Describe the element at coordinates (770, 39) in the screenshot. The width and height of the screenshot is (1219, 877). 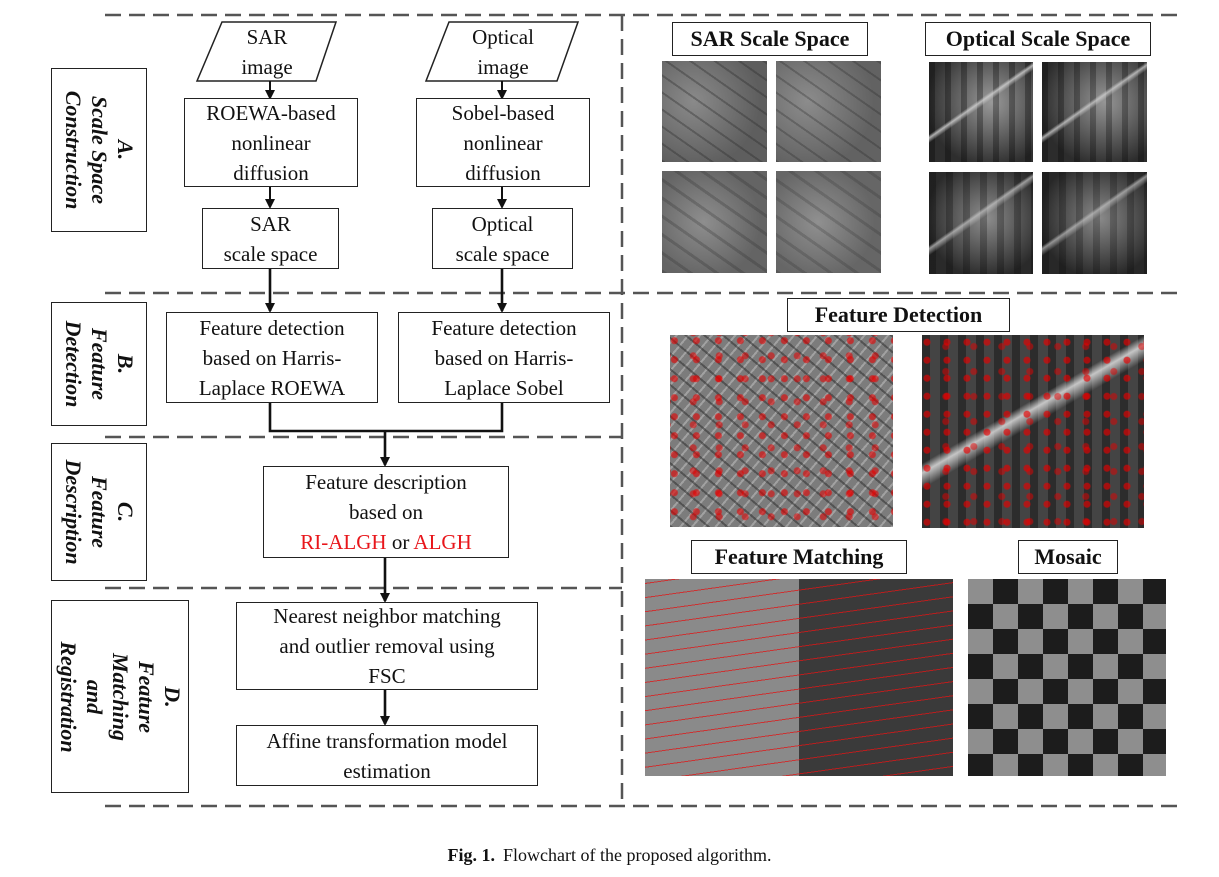
I see `sar-scale-space-title: SAR Scale Space` at that location.